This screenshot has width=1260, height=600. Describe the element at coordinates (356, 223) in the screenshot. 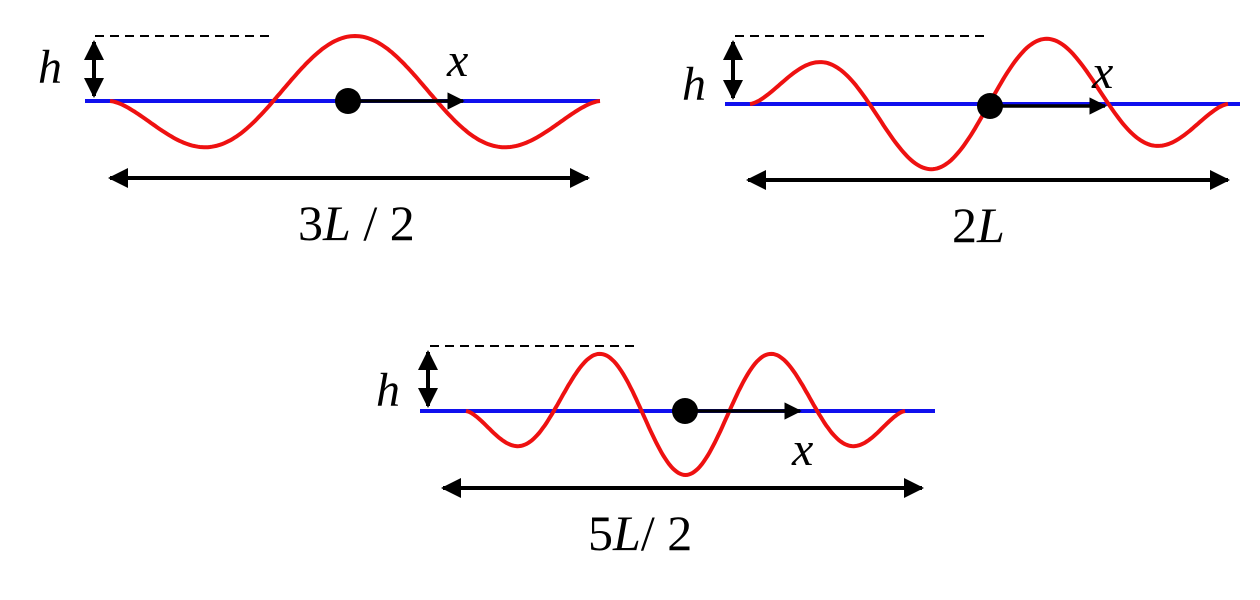

I see `length-label: 3L / 2` at that location.